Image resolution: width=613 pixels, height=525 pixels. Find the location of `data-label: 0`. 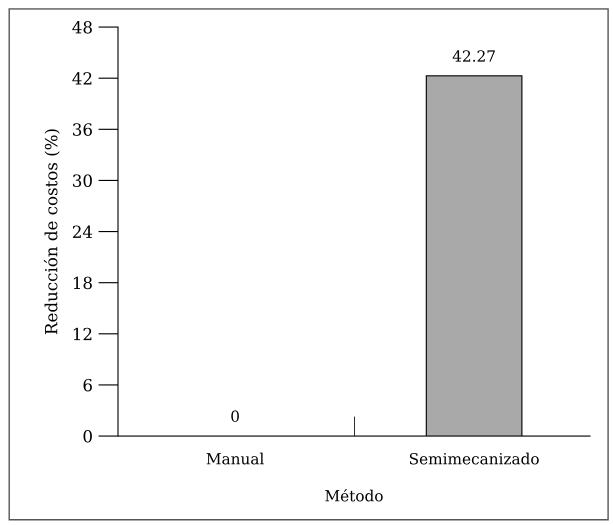

data-label: 0 is located at coordinates (235, 416).